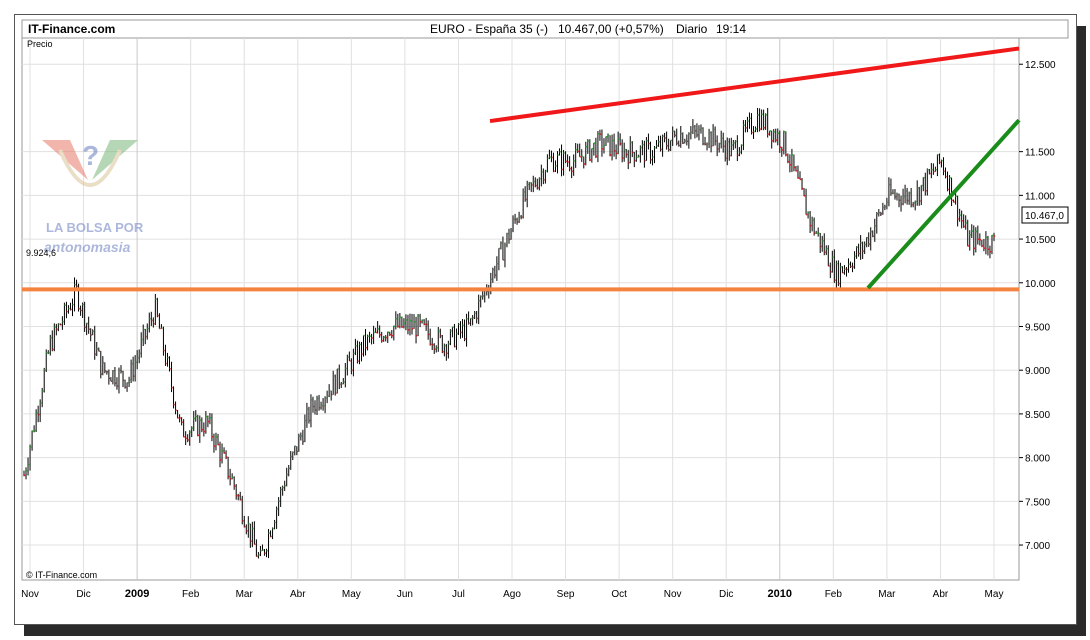 This screenshot has height=640, width=1090. Describe the element at coordinates (1040, 240) in the screenshot. I see `y-tick-label: 10.500` at that location.